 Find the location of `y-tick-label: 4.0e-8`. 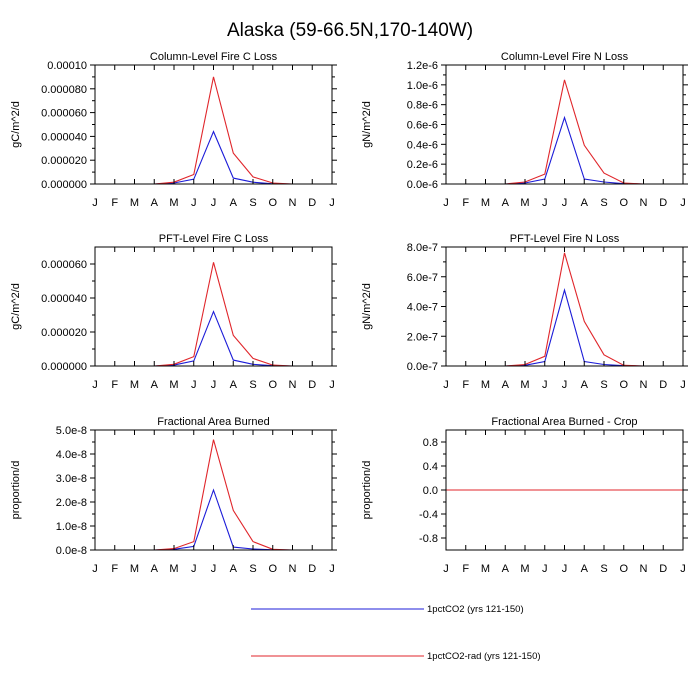

y-tick-label: 4.0e-8 is located at coordinates (71, 455).